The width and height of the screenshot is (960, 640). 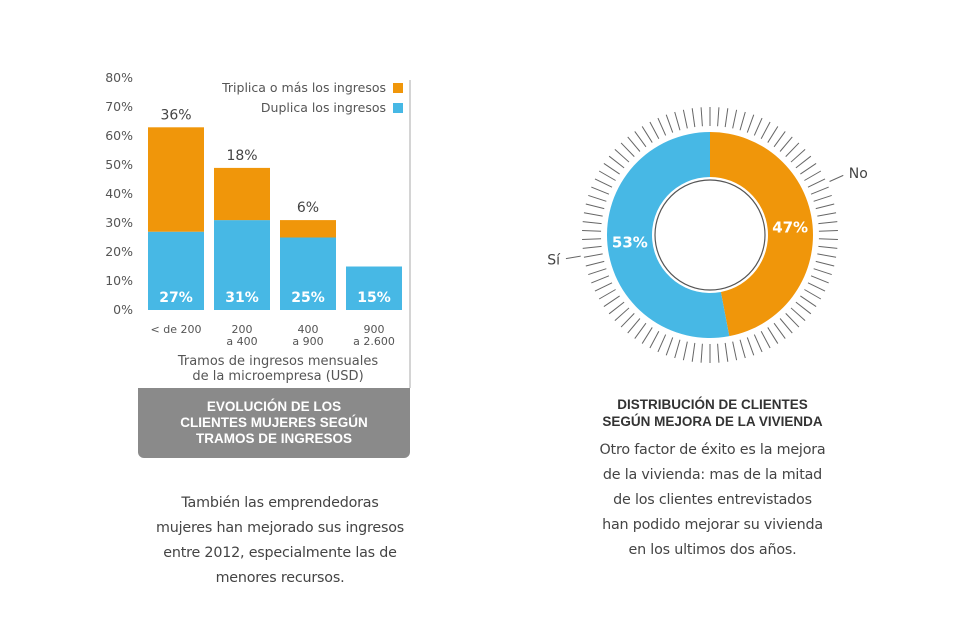 I want to click on donut-value-label: 53%, so click(x=630, y=243).